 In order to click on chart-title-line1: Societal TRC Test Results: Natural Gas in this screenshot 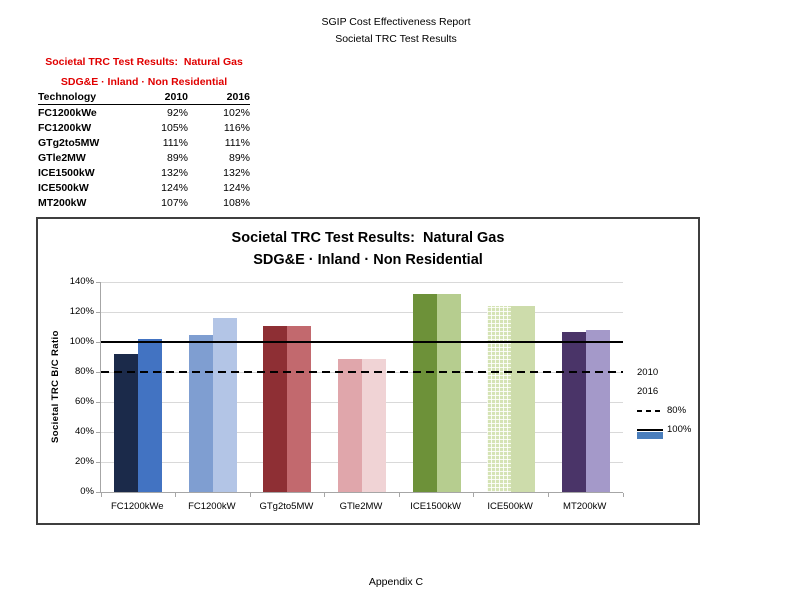, I will do `click(368, 238)`.